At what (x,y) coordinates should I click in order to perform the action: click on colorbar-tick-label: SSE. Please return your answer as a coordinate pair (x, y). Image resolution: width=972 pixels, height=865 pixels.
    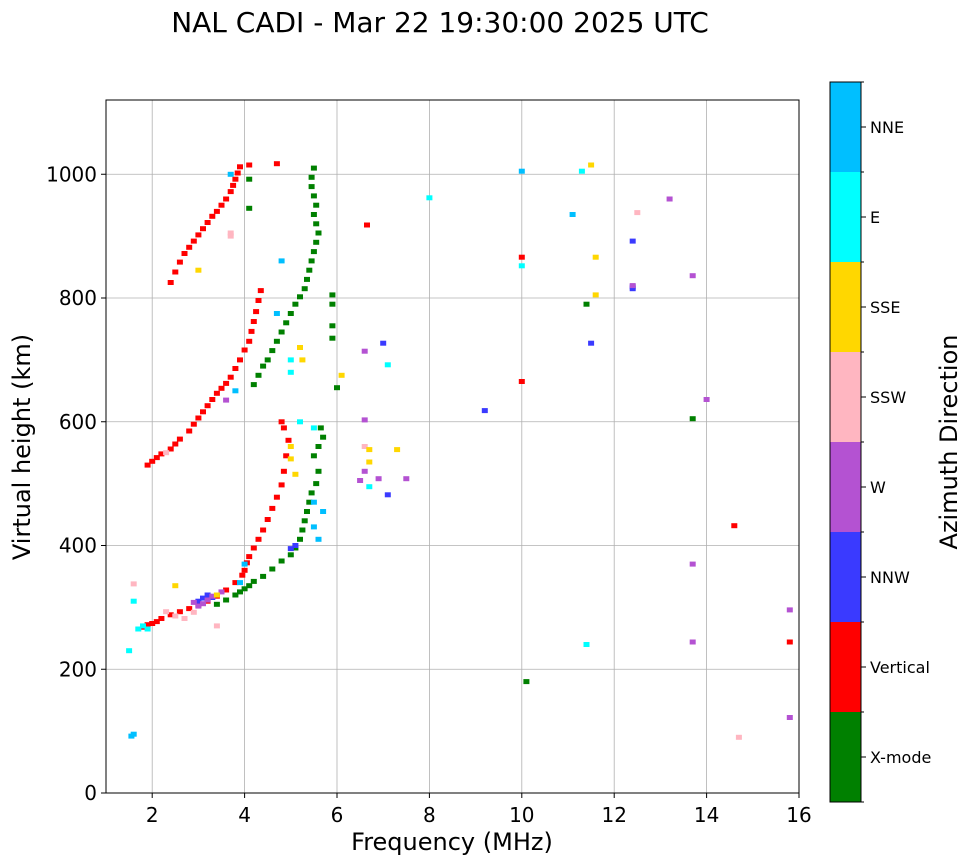
    Looking at the image, I should click on (885, 307).